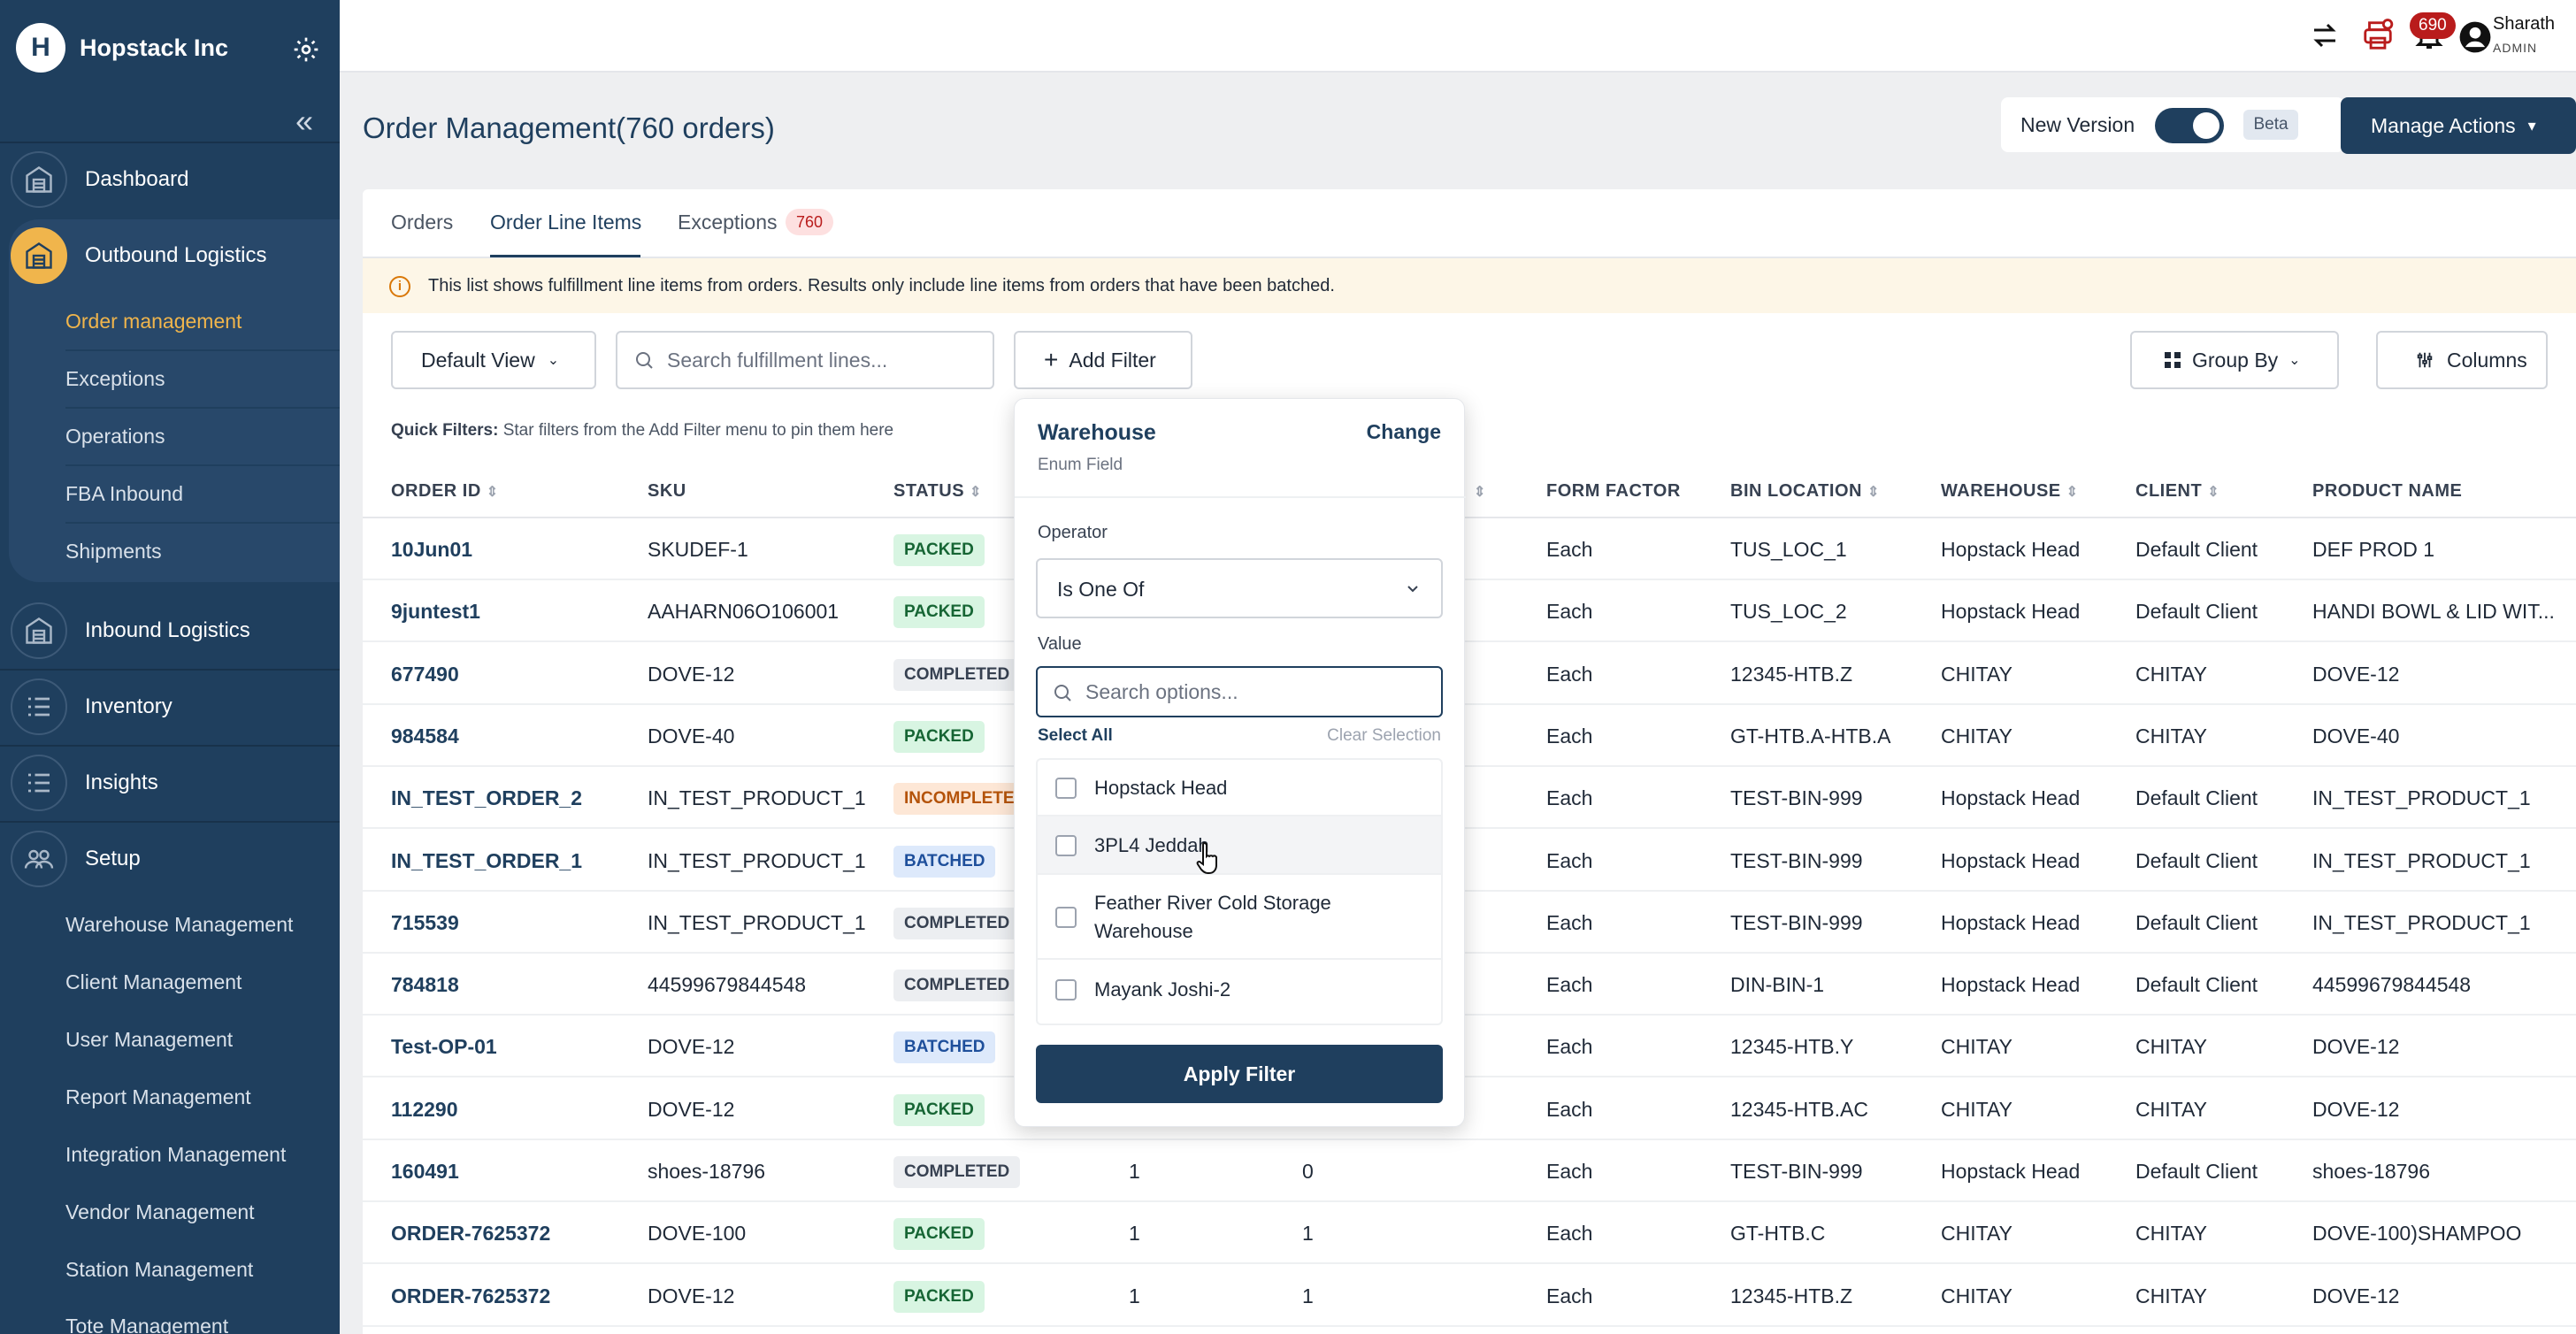 This screenshot has height=1334, width=2576. What do you see at coordinates (2462, 360) in the screenshot?
I see `columns-button: Columns` at bounding box center [2462, 360].